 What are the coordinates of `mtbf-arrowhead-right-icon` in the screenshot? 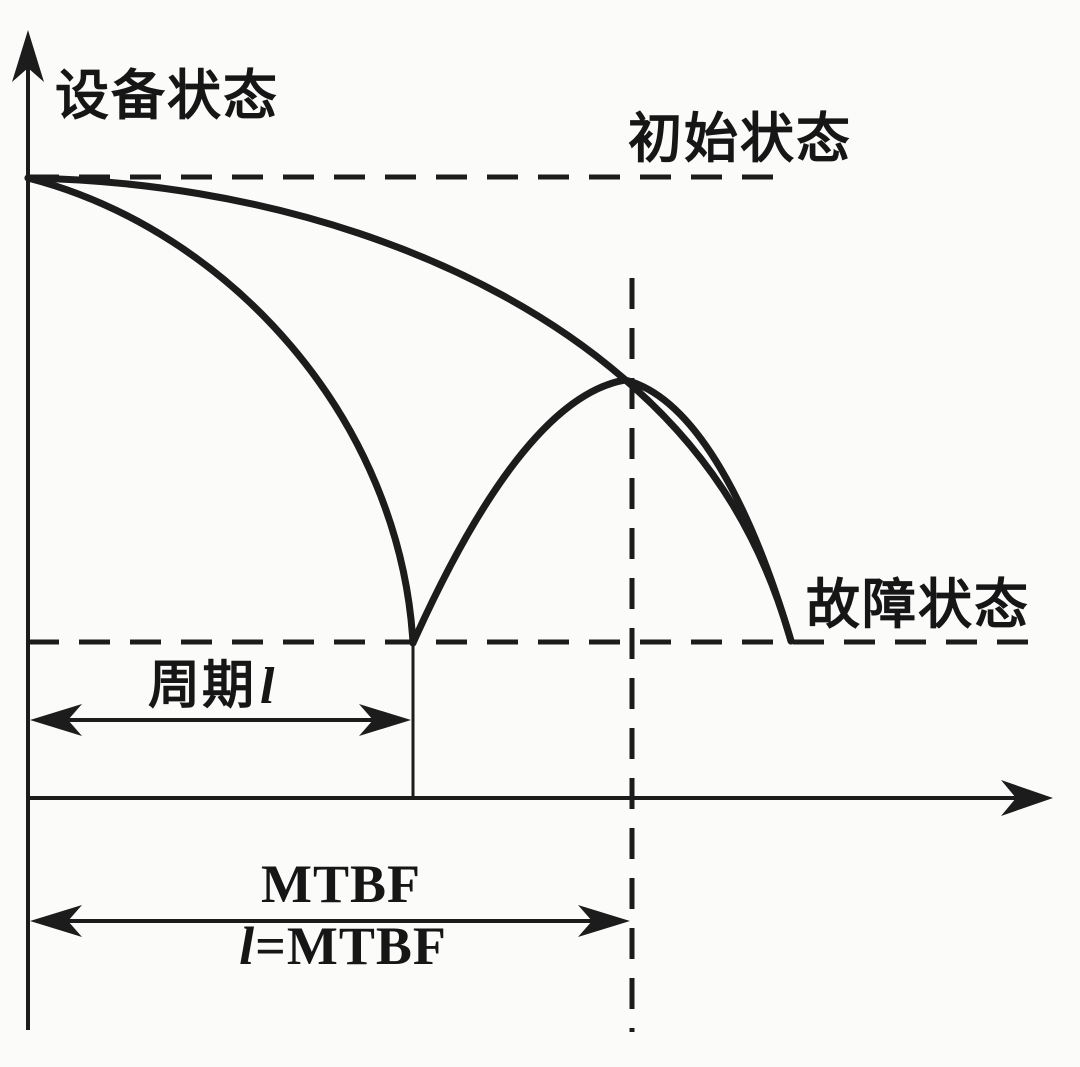 It's located at (604, 921).